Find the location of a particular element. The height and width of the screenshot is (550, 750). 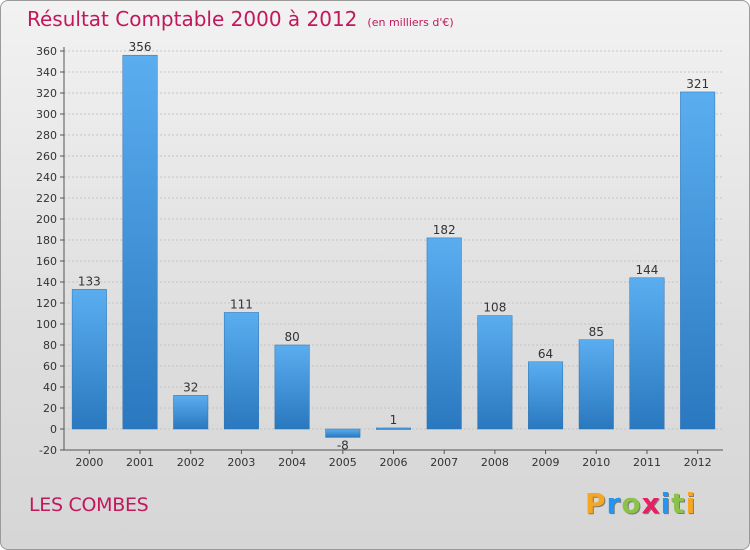

x-tick-label: 2000 is located at coordinates (89, 462).